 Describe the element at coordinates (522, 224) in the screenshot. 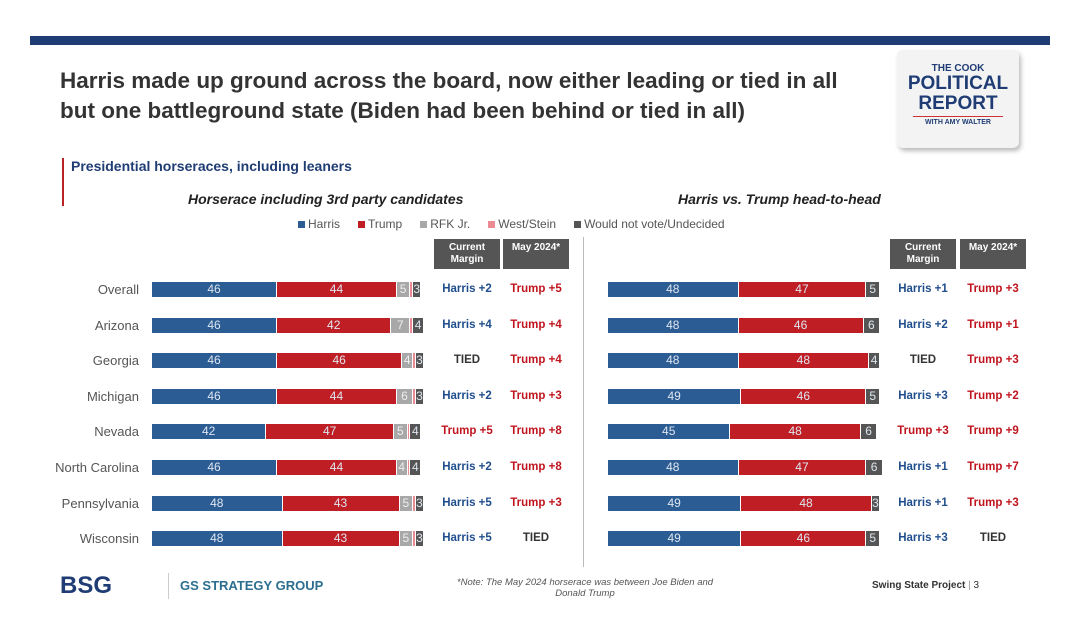

I see `legend-item: West/Stein` at that location.